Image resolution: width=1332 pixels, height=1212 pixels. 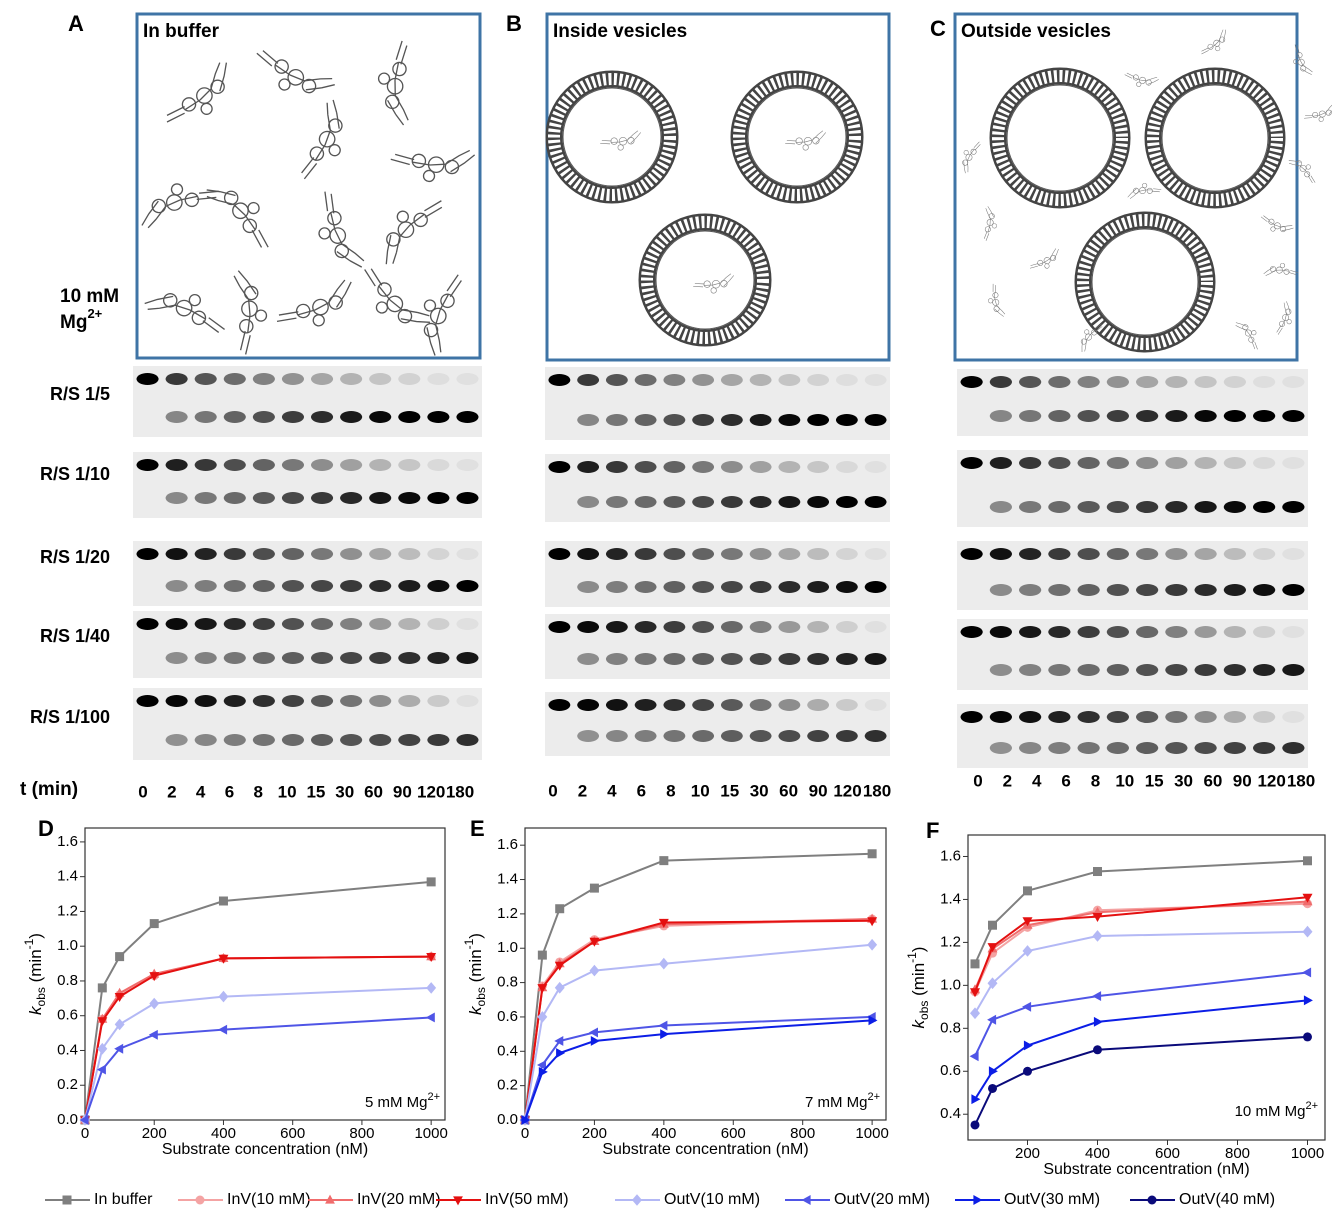 I want to click on time-value: 4, so click(x=1037, y=780).